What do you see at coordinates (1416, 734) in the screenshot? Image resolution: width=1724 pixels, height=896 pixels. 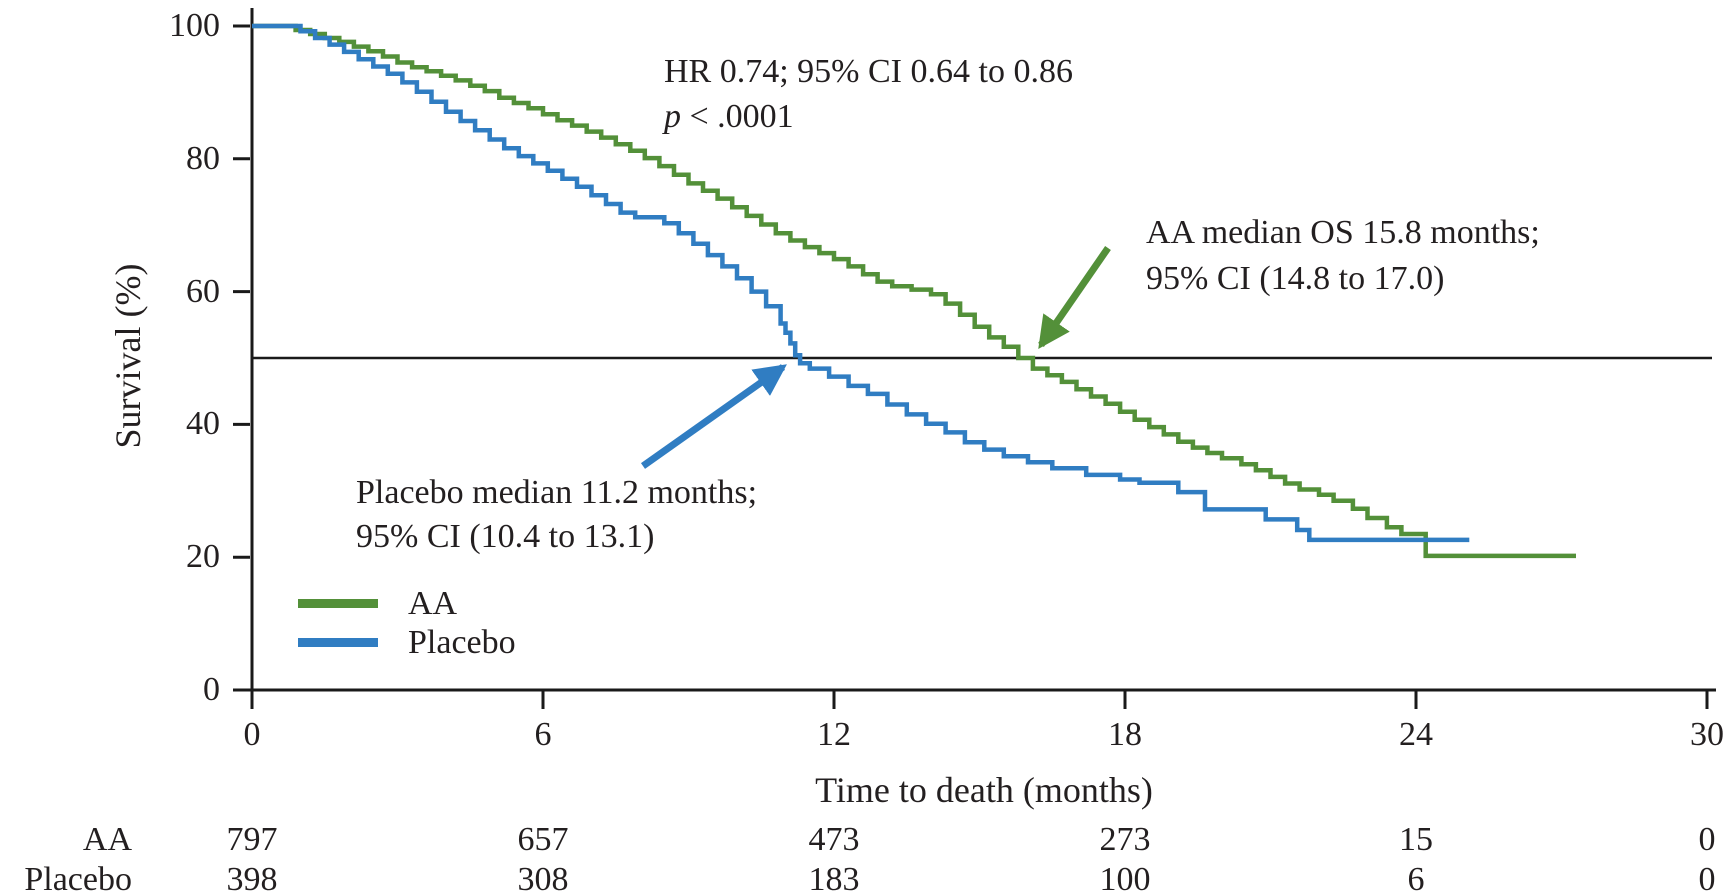 I see `x-tick-label: 24` at bounding box center [1416, 734].